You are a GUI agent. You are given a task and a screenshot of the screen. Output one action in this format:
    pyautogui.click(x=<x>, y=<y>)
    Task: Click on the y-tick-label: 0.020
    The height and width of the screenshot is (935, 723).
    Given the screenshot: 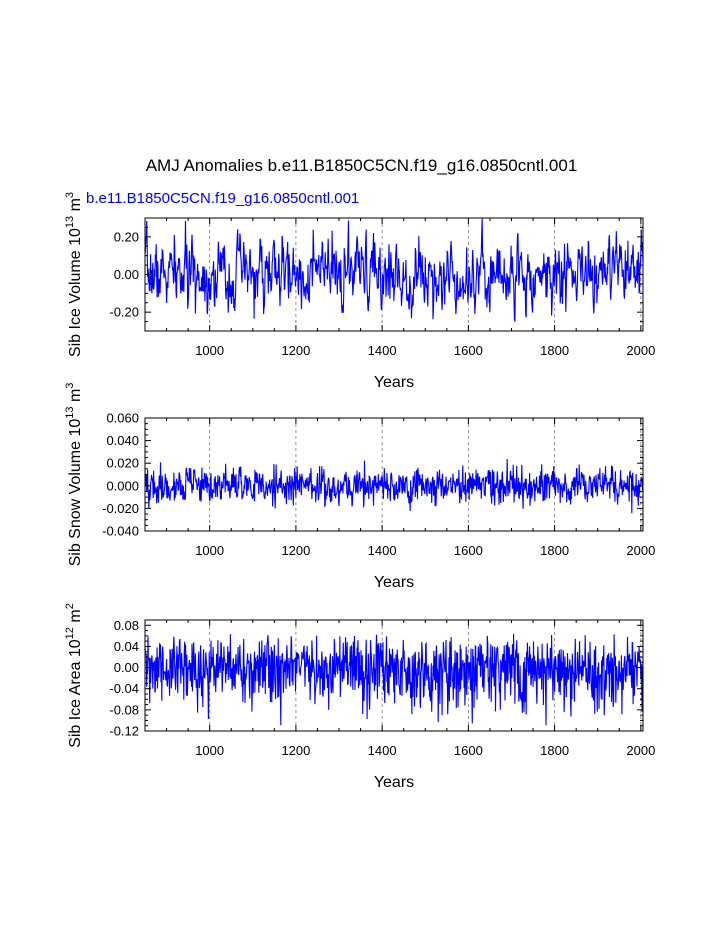 What is the action you would take?
    pyautogui.click(x=122, y=463)
    